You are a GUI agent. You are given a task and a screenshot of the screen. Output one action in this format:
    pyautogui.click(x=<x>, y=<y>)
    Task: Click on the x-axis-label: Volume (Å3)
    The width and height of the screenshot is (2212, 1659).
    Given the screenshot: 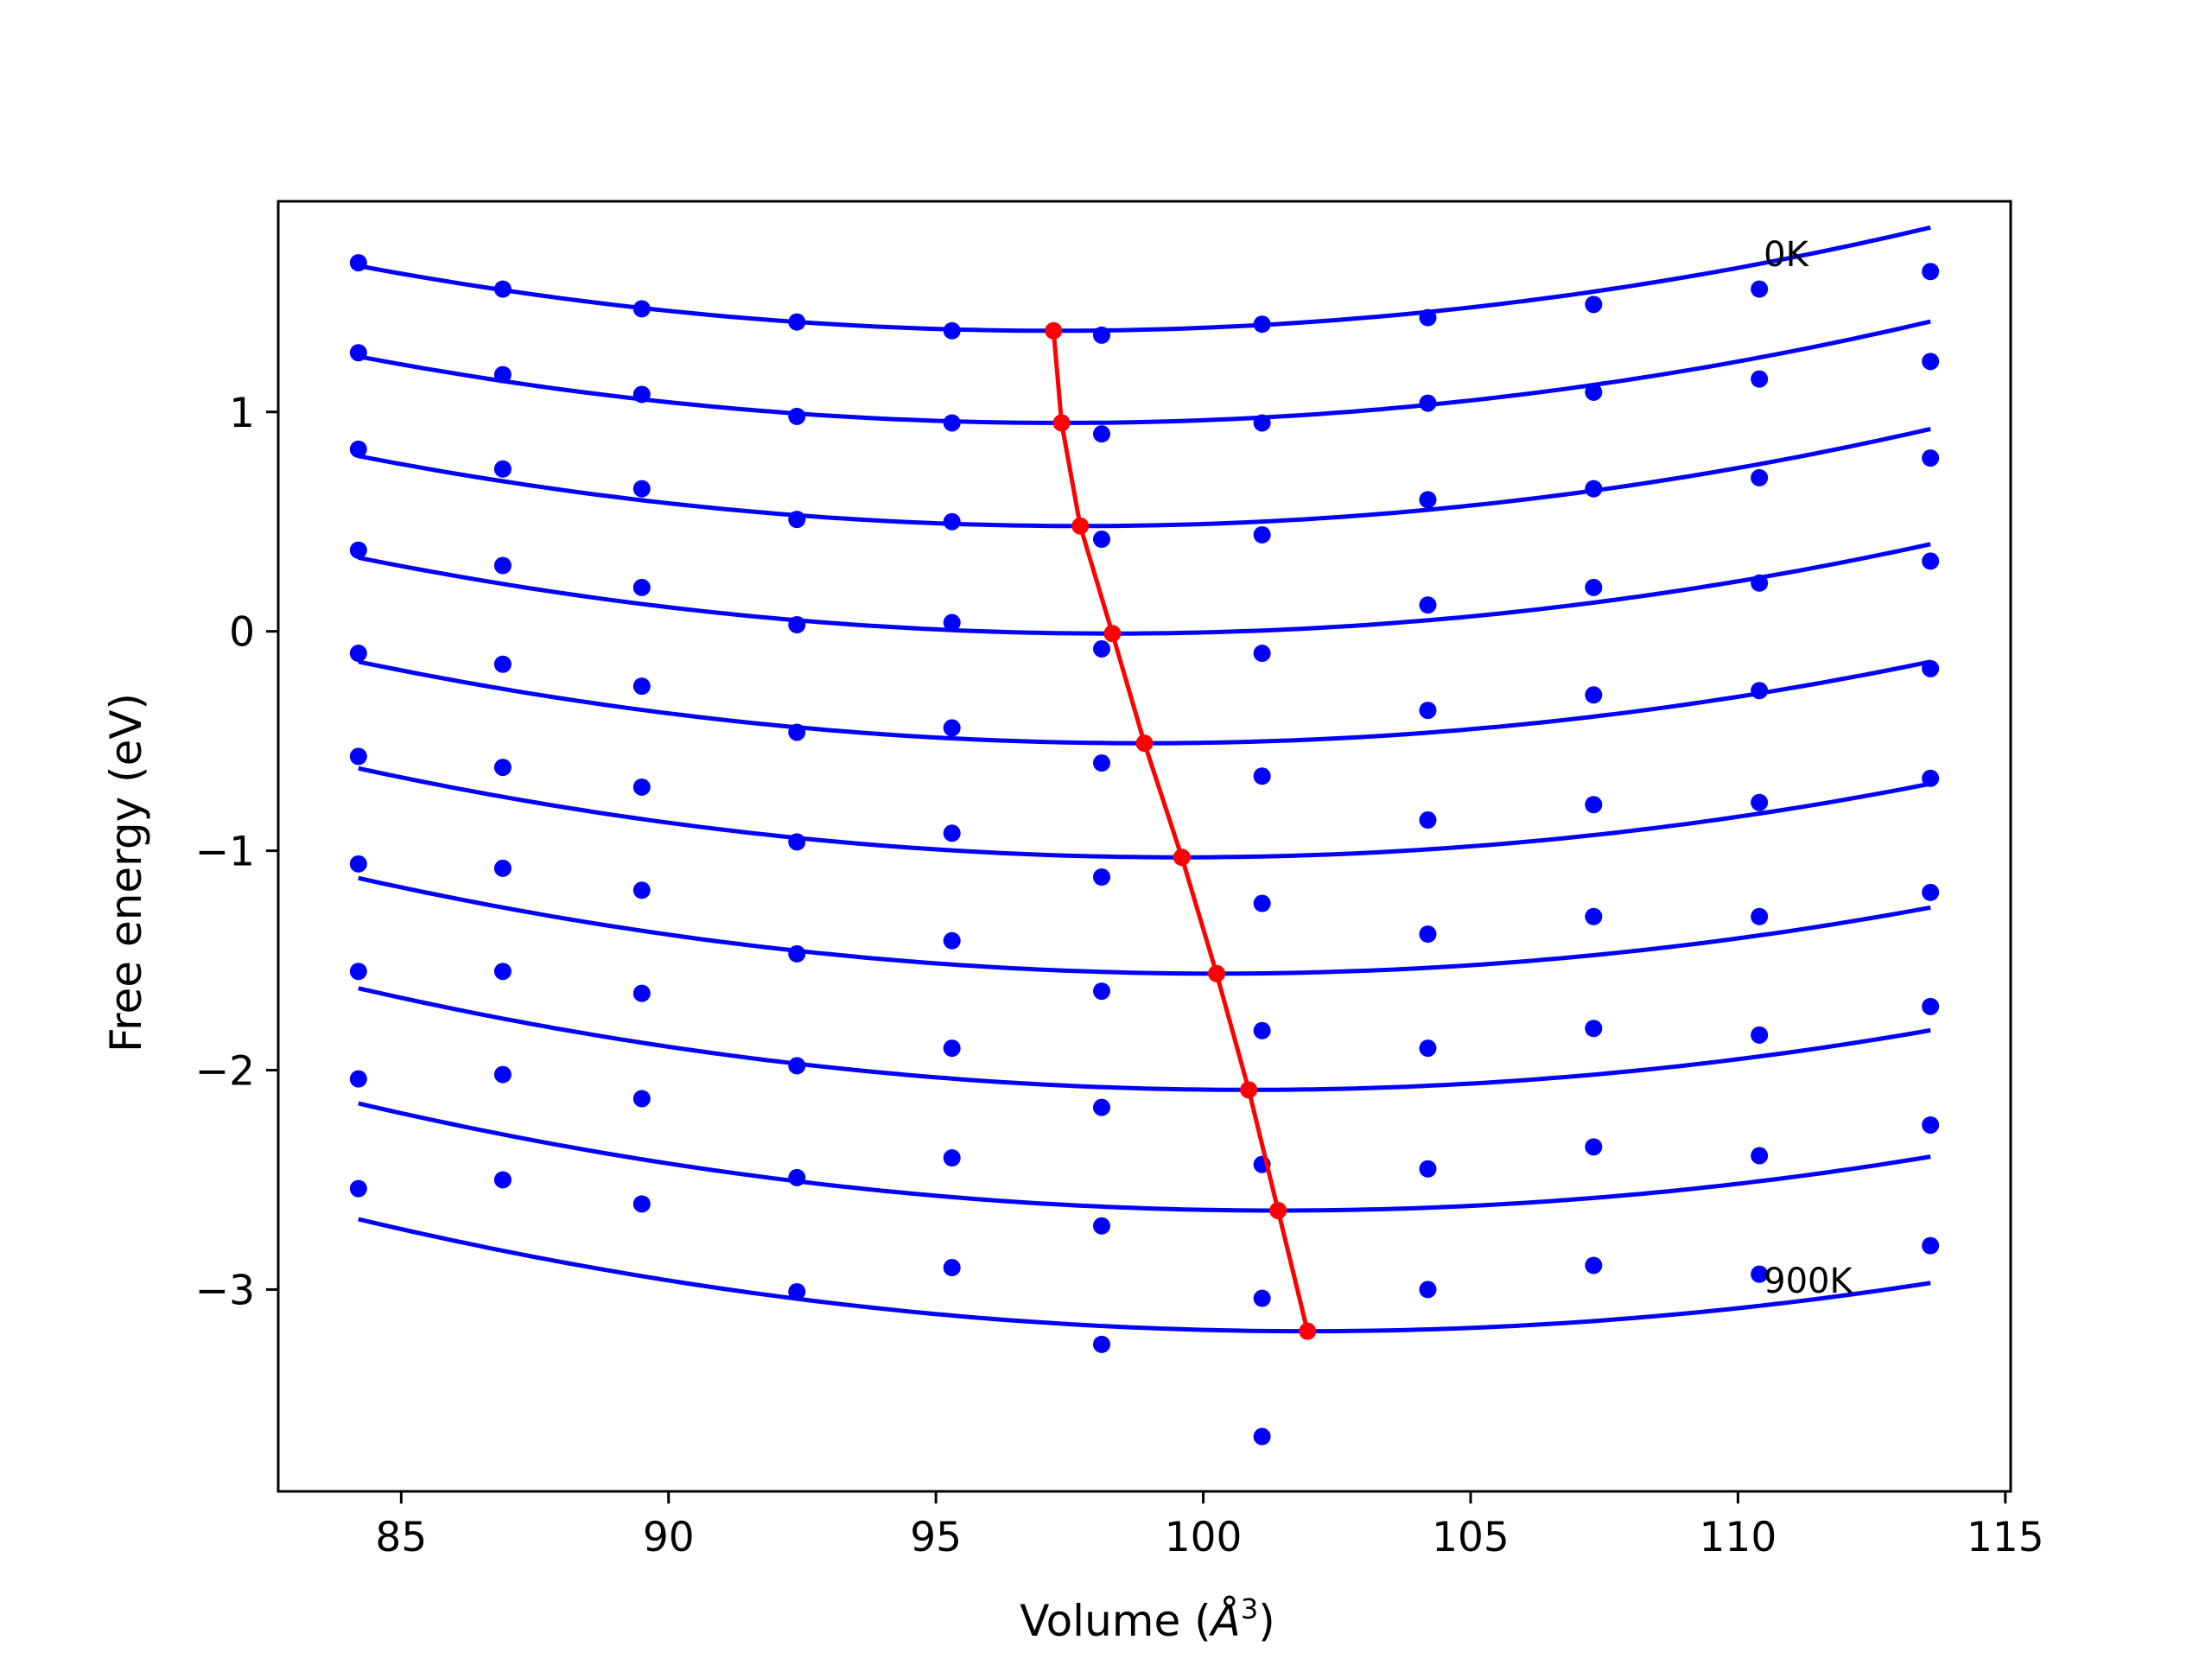 What is the action you would take?
    pyautogui.click(x=1147, y=1619)
    